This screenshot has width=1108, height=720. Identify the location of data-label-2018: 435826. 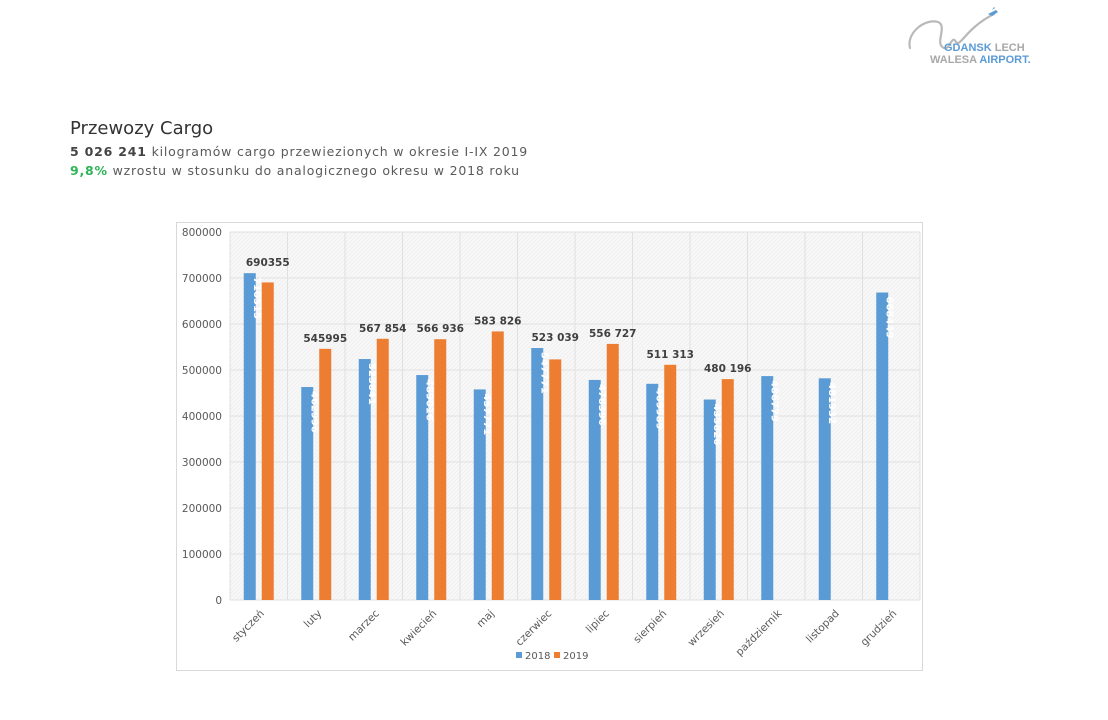
(716, 425).